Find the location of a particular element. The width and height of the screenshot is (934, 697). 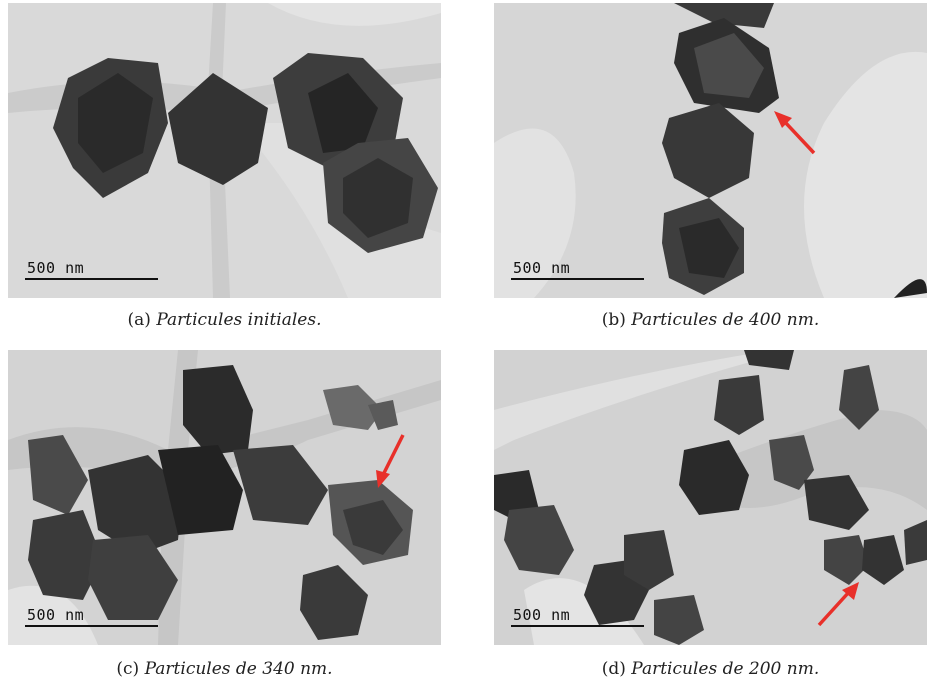

caption-c: (c) Particules de 340 nm. is located at coordinates (224, 669).